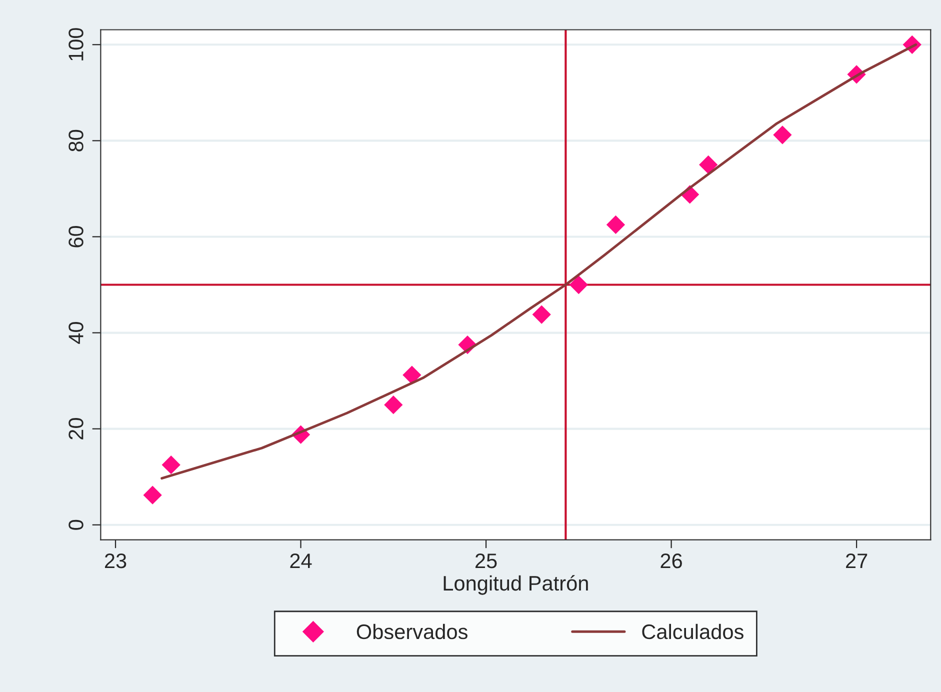 This screenshot has height=692, width=941. I want to click on y-tick-label: 100, so click(76, 44).